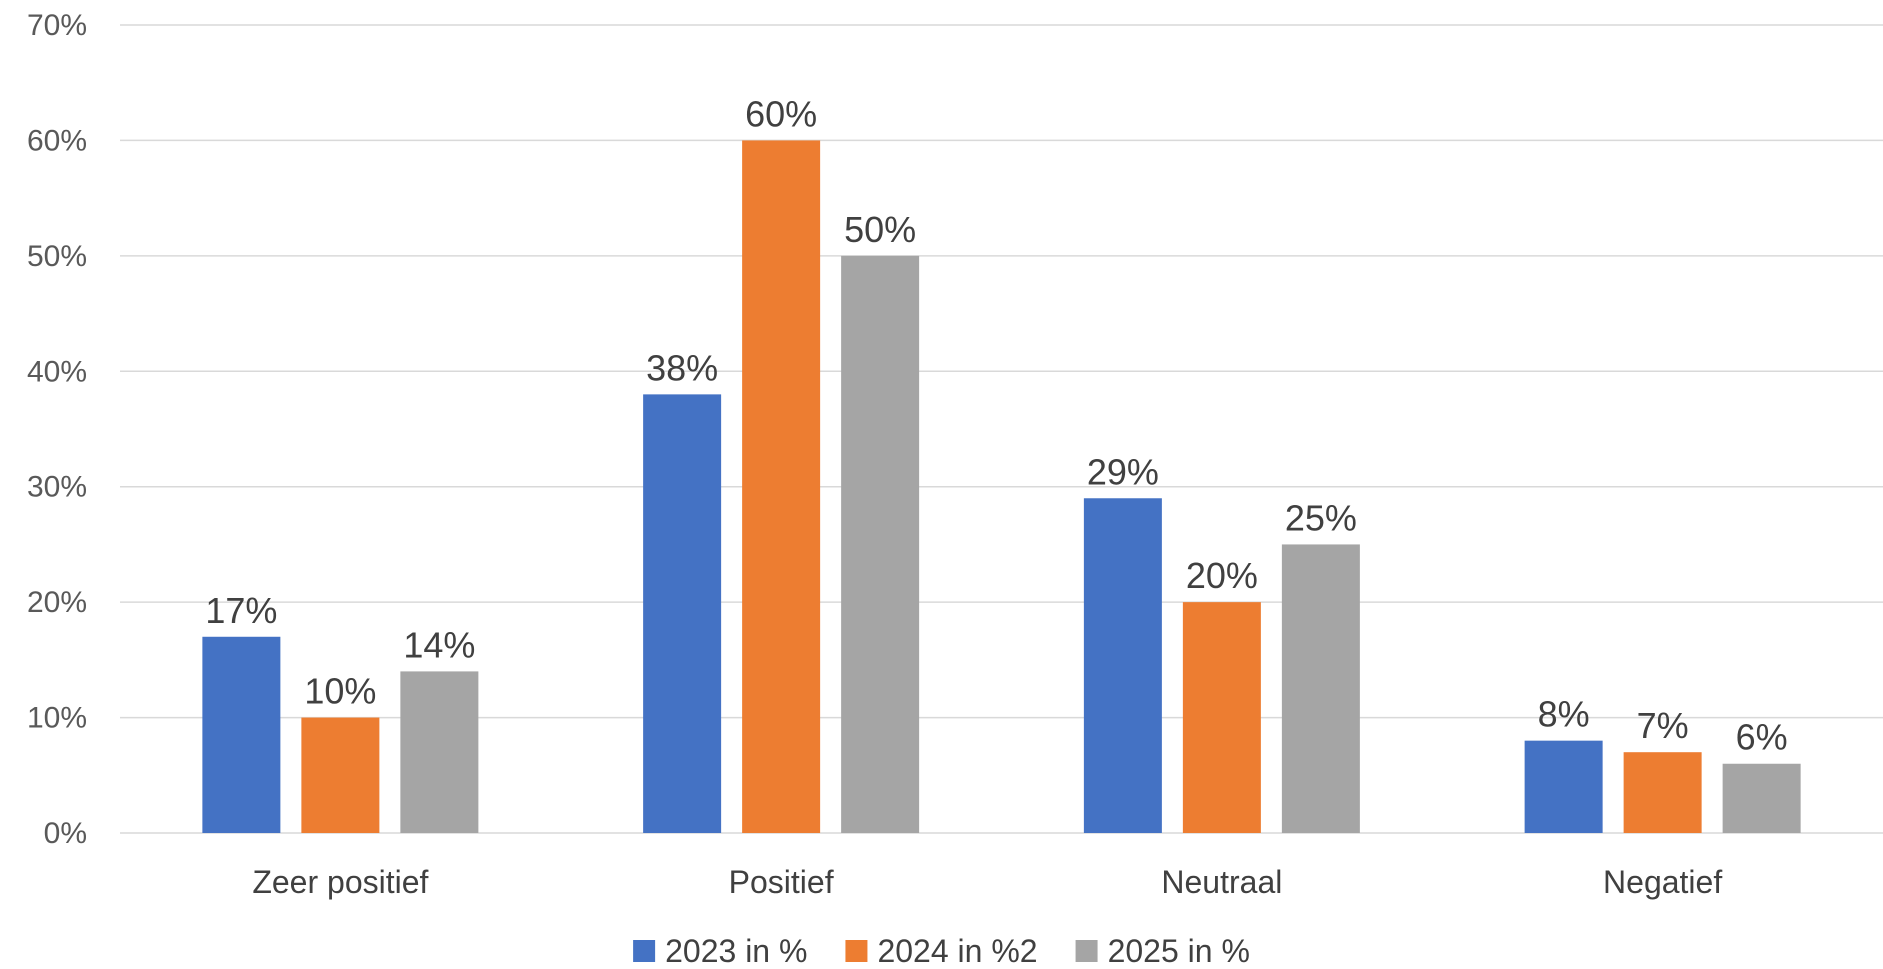 This screenshot has width=1883, height=969. What do you see at coordinates (736, 951) in the screenshot?
I see `legend-label: 2023 in %` at bounding box center [736, 951].